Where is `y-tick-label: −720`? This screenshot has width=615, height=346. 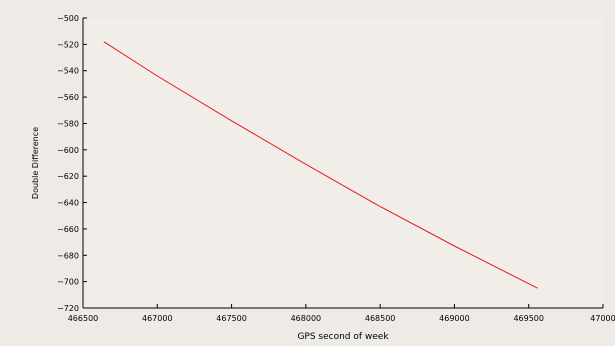 y-tick-label: −720 is located at coordinates (68, 308).